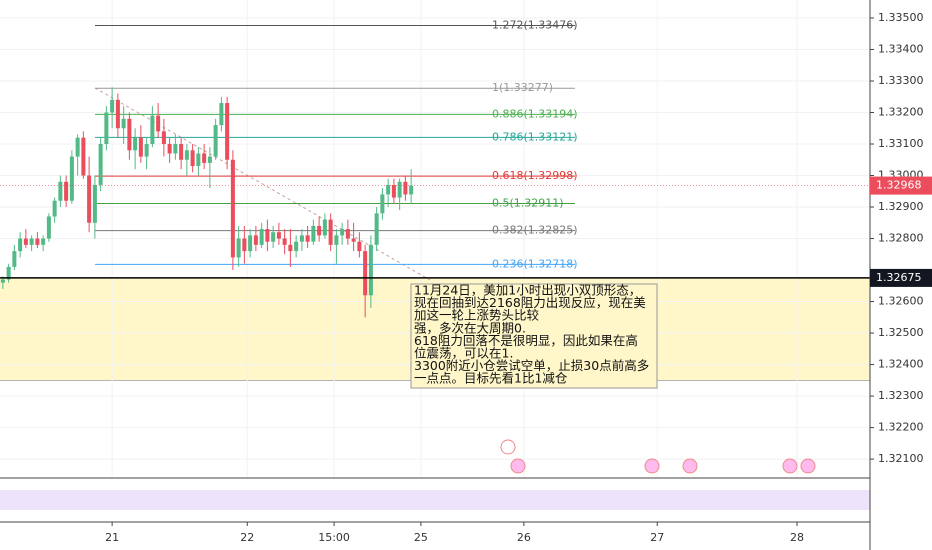 The image size is (932, 550). Describe the element at coordinates (527, 290) in the screenshot. I see `annotation-line: 11月24日，美加1小时出现小双顶形态，` at that location.